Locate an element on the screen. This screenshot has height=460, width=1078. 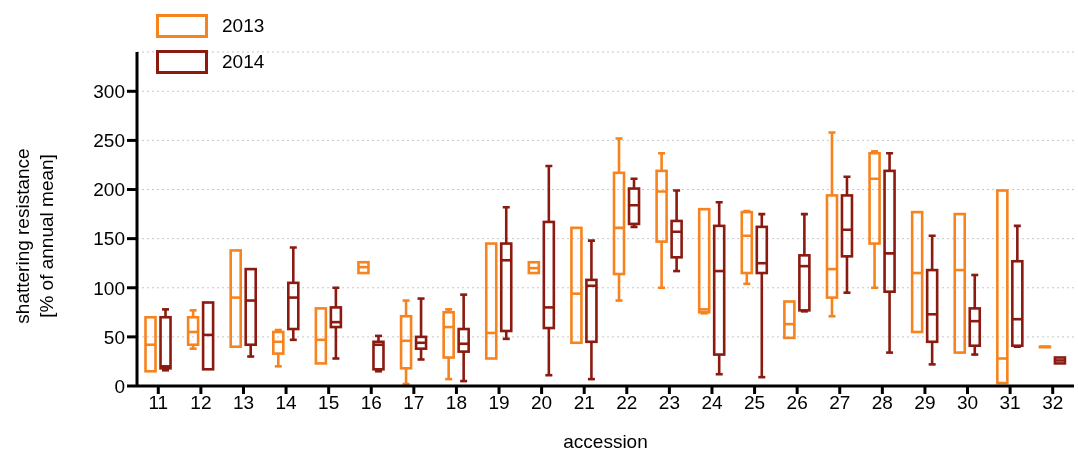
legend-label: 2013 is located at coordinates (243, 26).